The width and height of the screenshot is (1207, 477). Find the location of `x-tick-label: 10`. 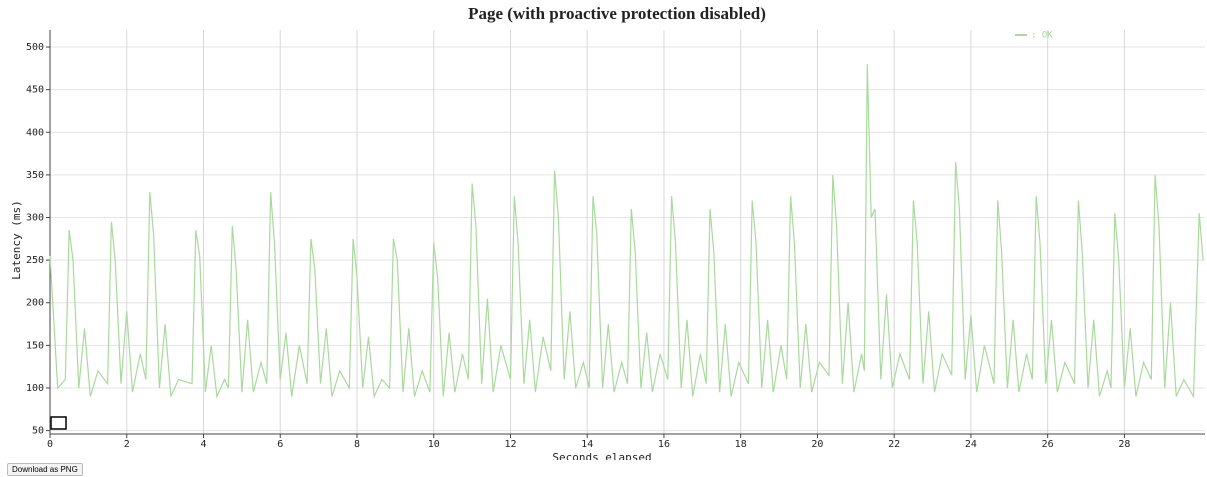

x-tick-label: 10 is located at coordinates (434, 444).